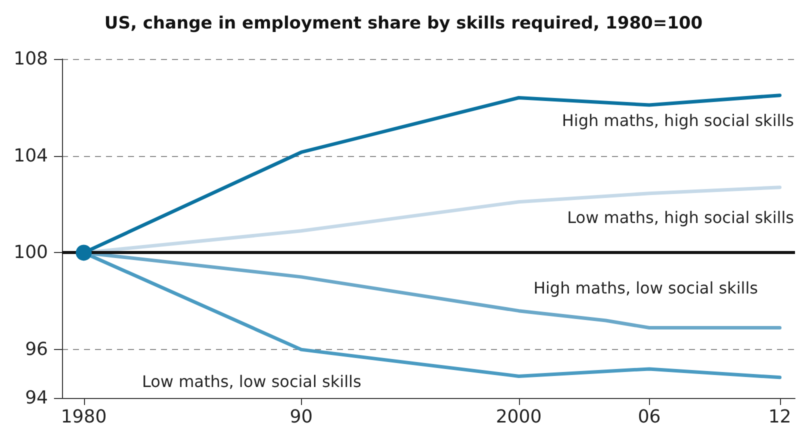 This screenshot has width=807, height=437. I want to click on series-label: High maths, low social skills, so click(645, 288).